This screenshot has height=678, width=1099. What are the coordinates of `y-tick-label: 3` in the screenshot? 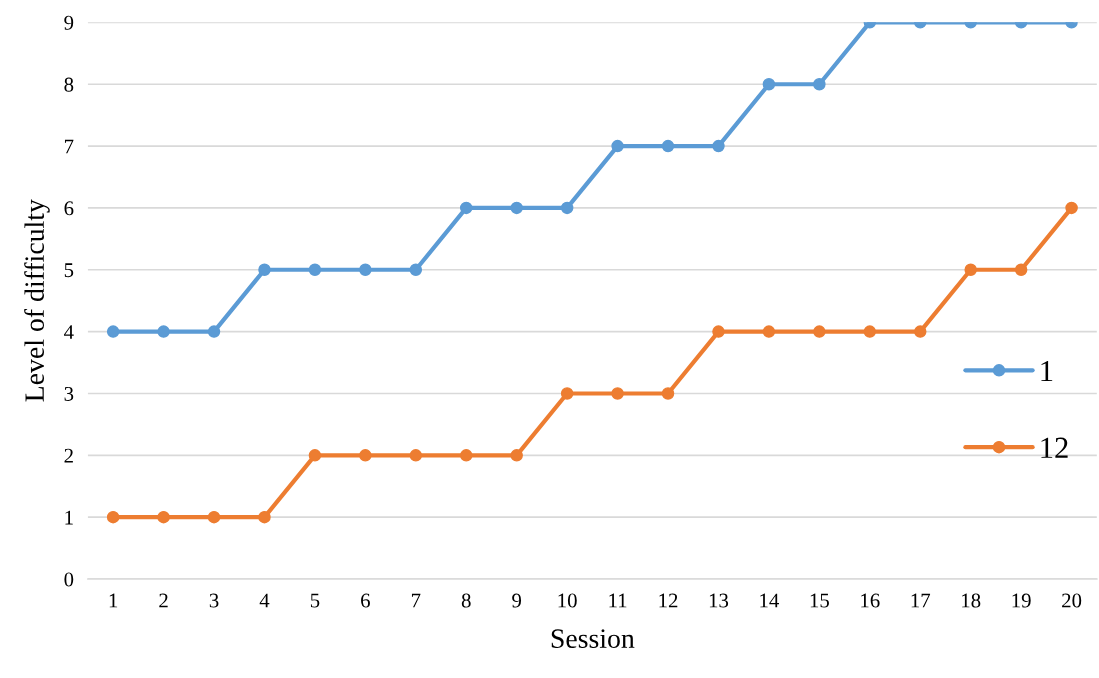 It's located at (69, 393).